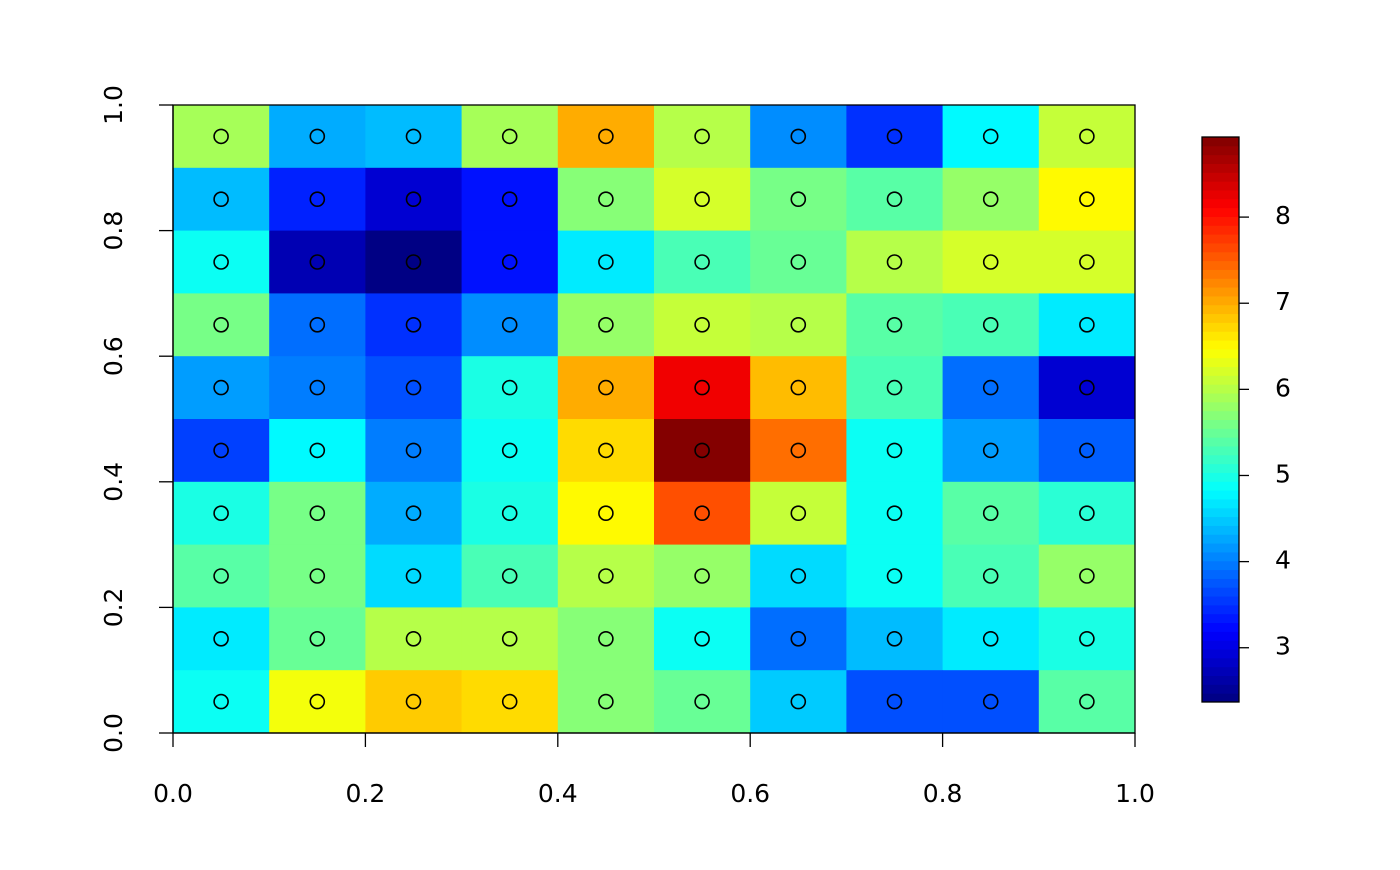 Image resolution: width=1400 pixels, height=870 pixels. I want to click on x-tick-label: 1.0, so click(1135, 793).